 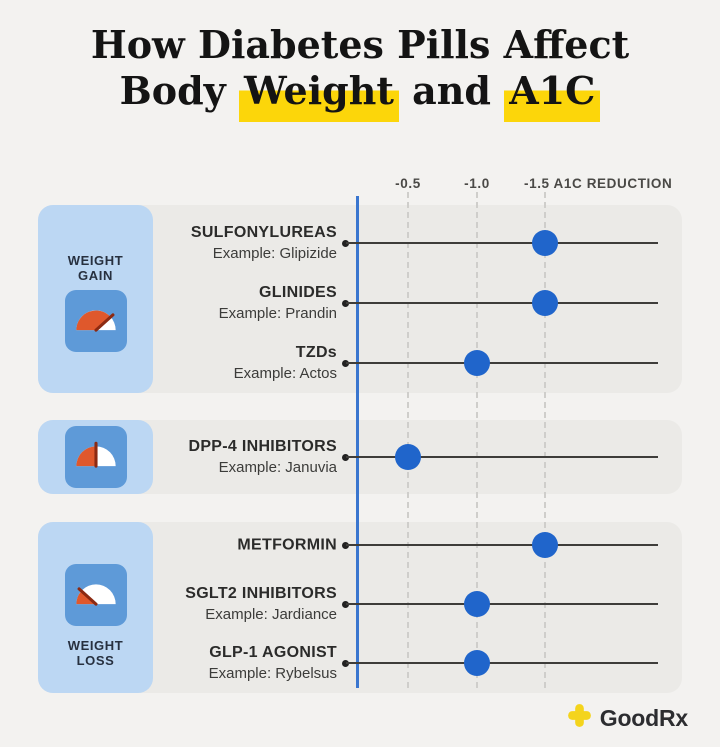 What do you see at coordinates (285, 363) in the screenshot?
I see `drug-label: TZDs Example: Actos` at bounding box center [285, 363].